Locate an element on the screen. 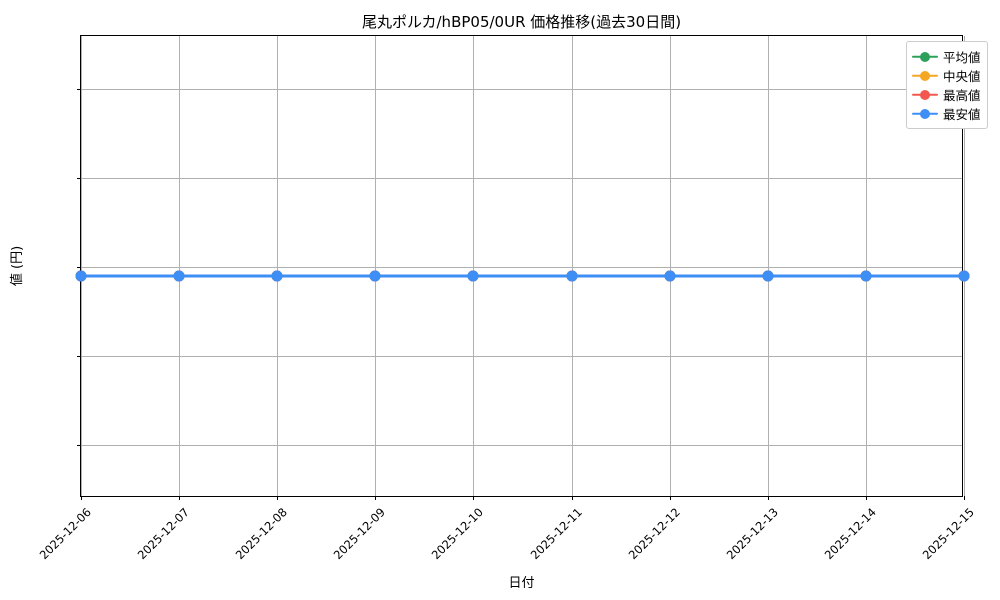 The width and height of the screenshot is (1000, 600). y-axis-title: 値 (円) is located at coordinates (17, 266).